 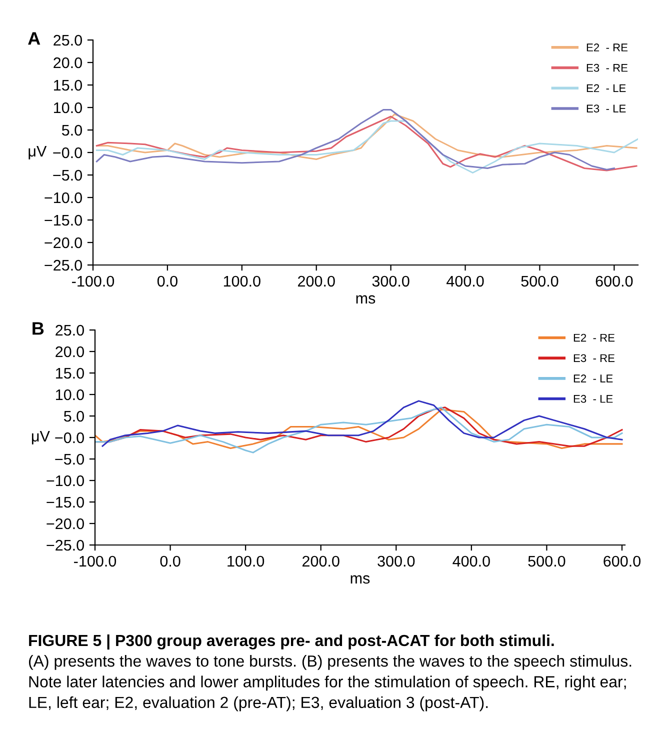 What do you see at coordinates (367, 136) in the screenshot?
I see `line-series` at bounding box center [367, 136].